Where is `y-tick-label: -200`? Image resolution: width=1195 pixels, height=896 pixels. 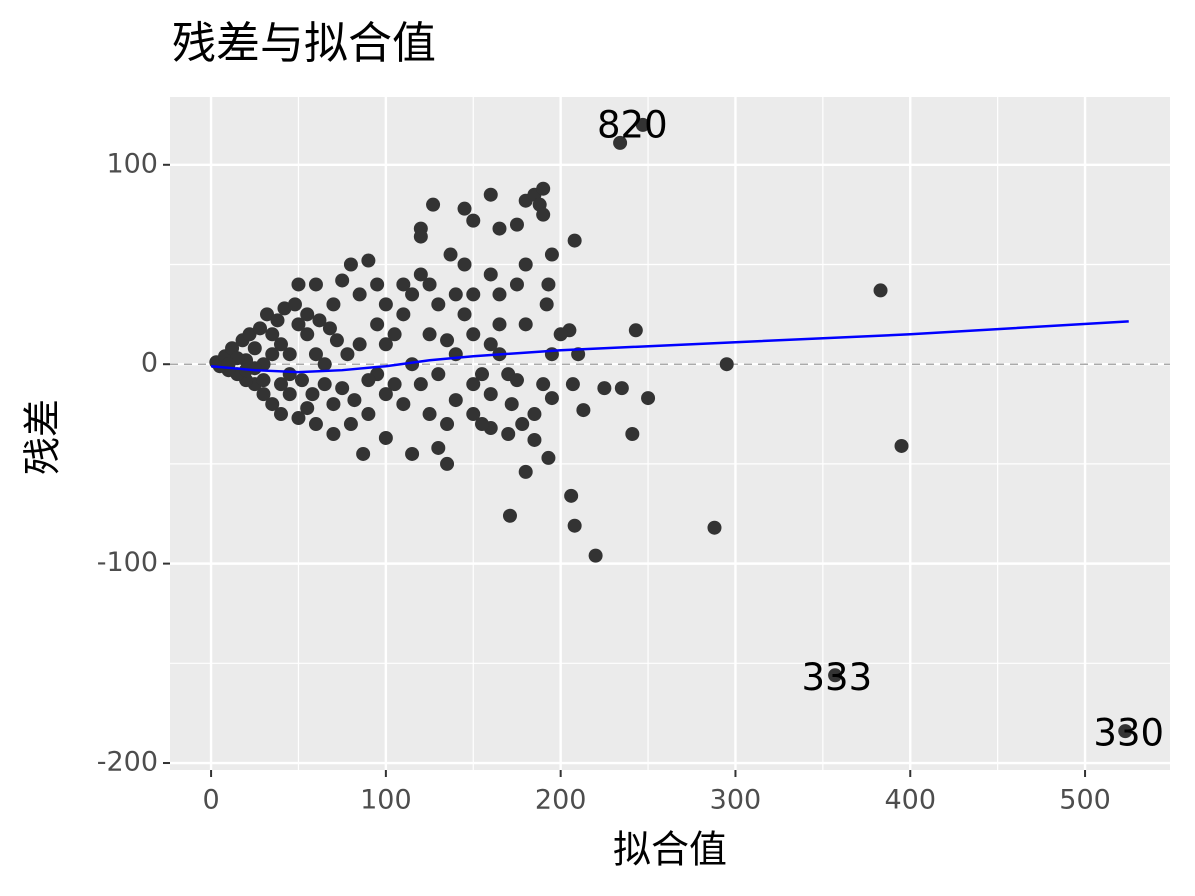 y-tick-label: -200 is located at coordinates (127, 762).